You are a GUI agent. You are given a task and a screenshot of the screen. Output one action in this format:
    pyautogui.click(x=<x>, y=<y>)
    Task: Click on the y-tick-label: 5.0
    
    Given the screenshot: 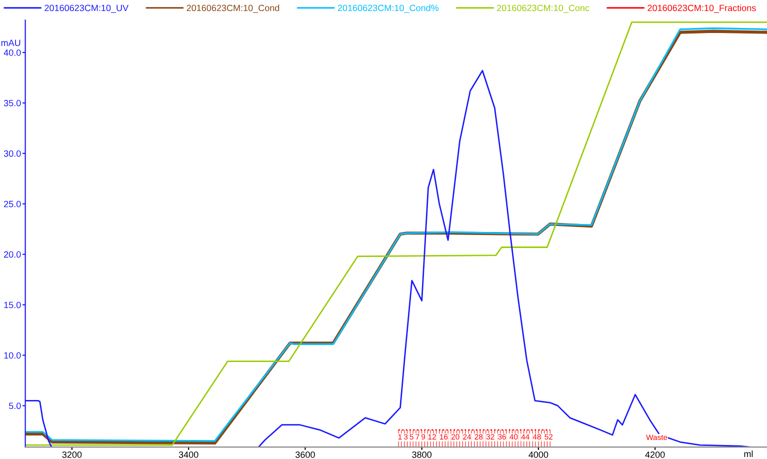 What is the action you would take?
    pyautogui.click(x=14, y=406)
    